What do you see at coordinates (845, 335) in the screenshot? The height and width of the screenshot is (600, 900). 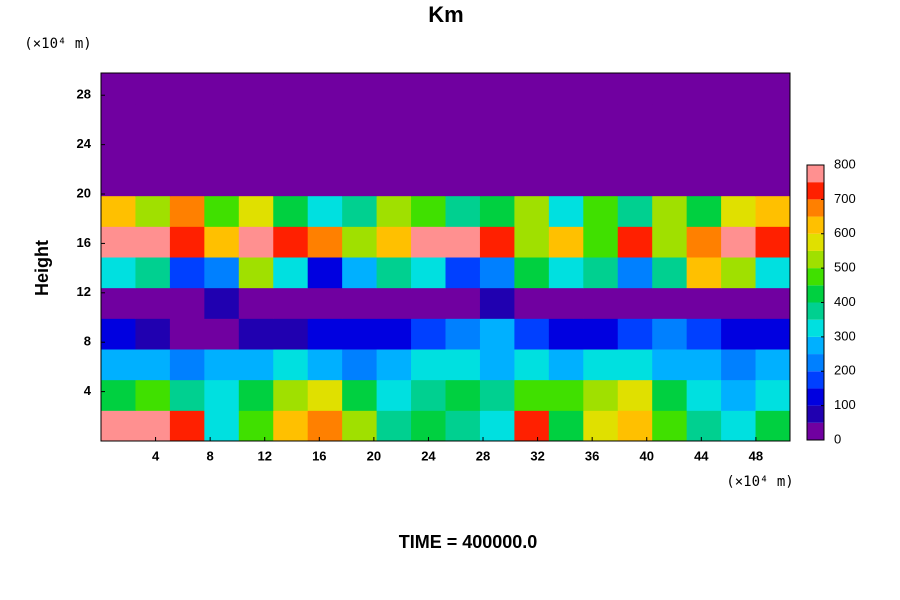 I see `colorbar-tick-label: 300` at bounding box center [845, 335].